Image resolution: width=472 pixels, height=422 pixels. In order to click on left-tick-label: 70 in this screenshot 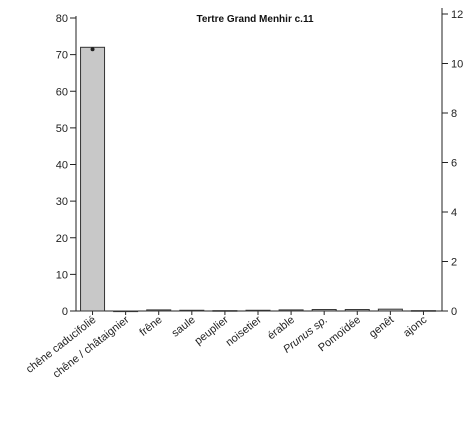, I will do `click(62, 56)`.